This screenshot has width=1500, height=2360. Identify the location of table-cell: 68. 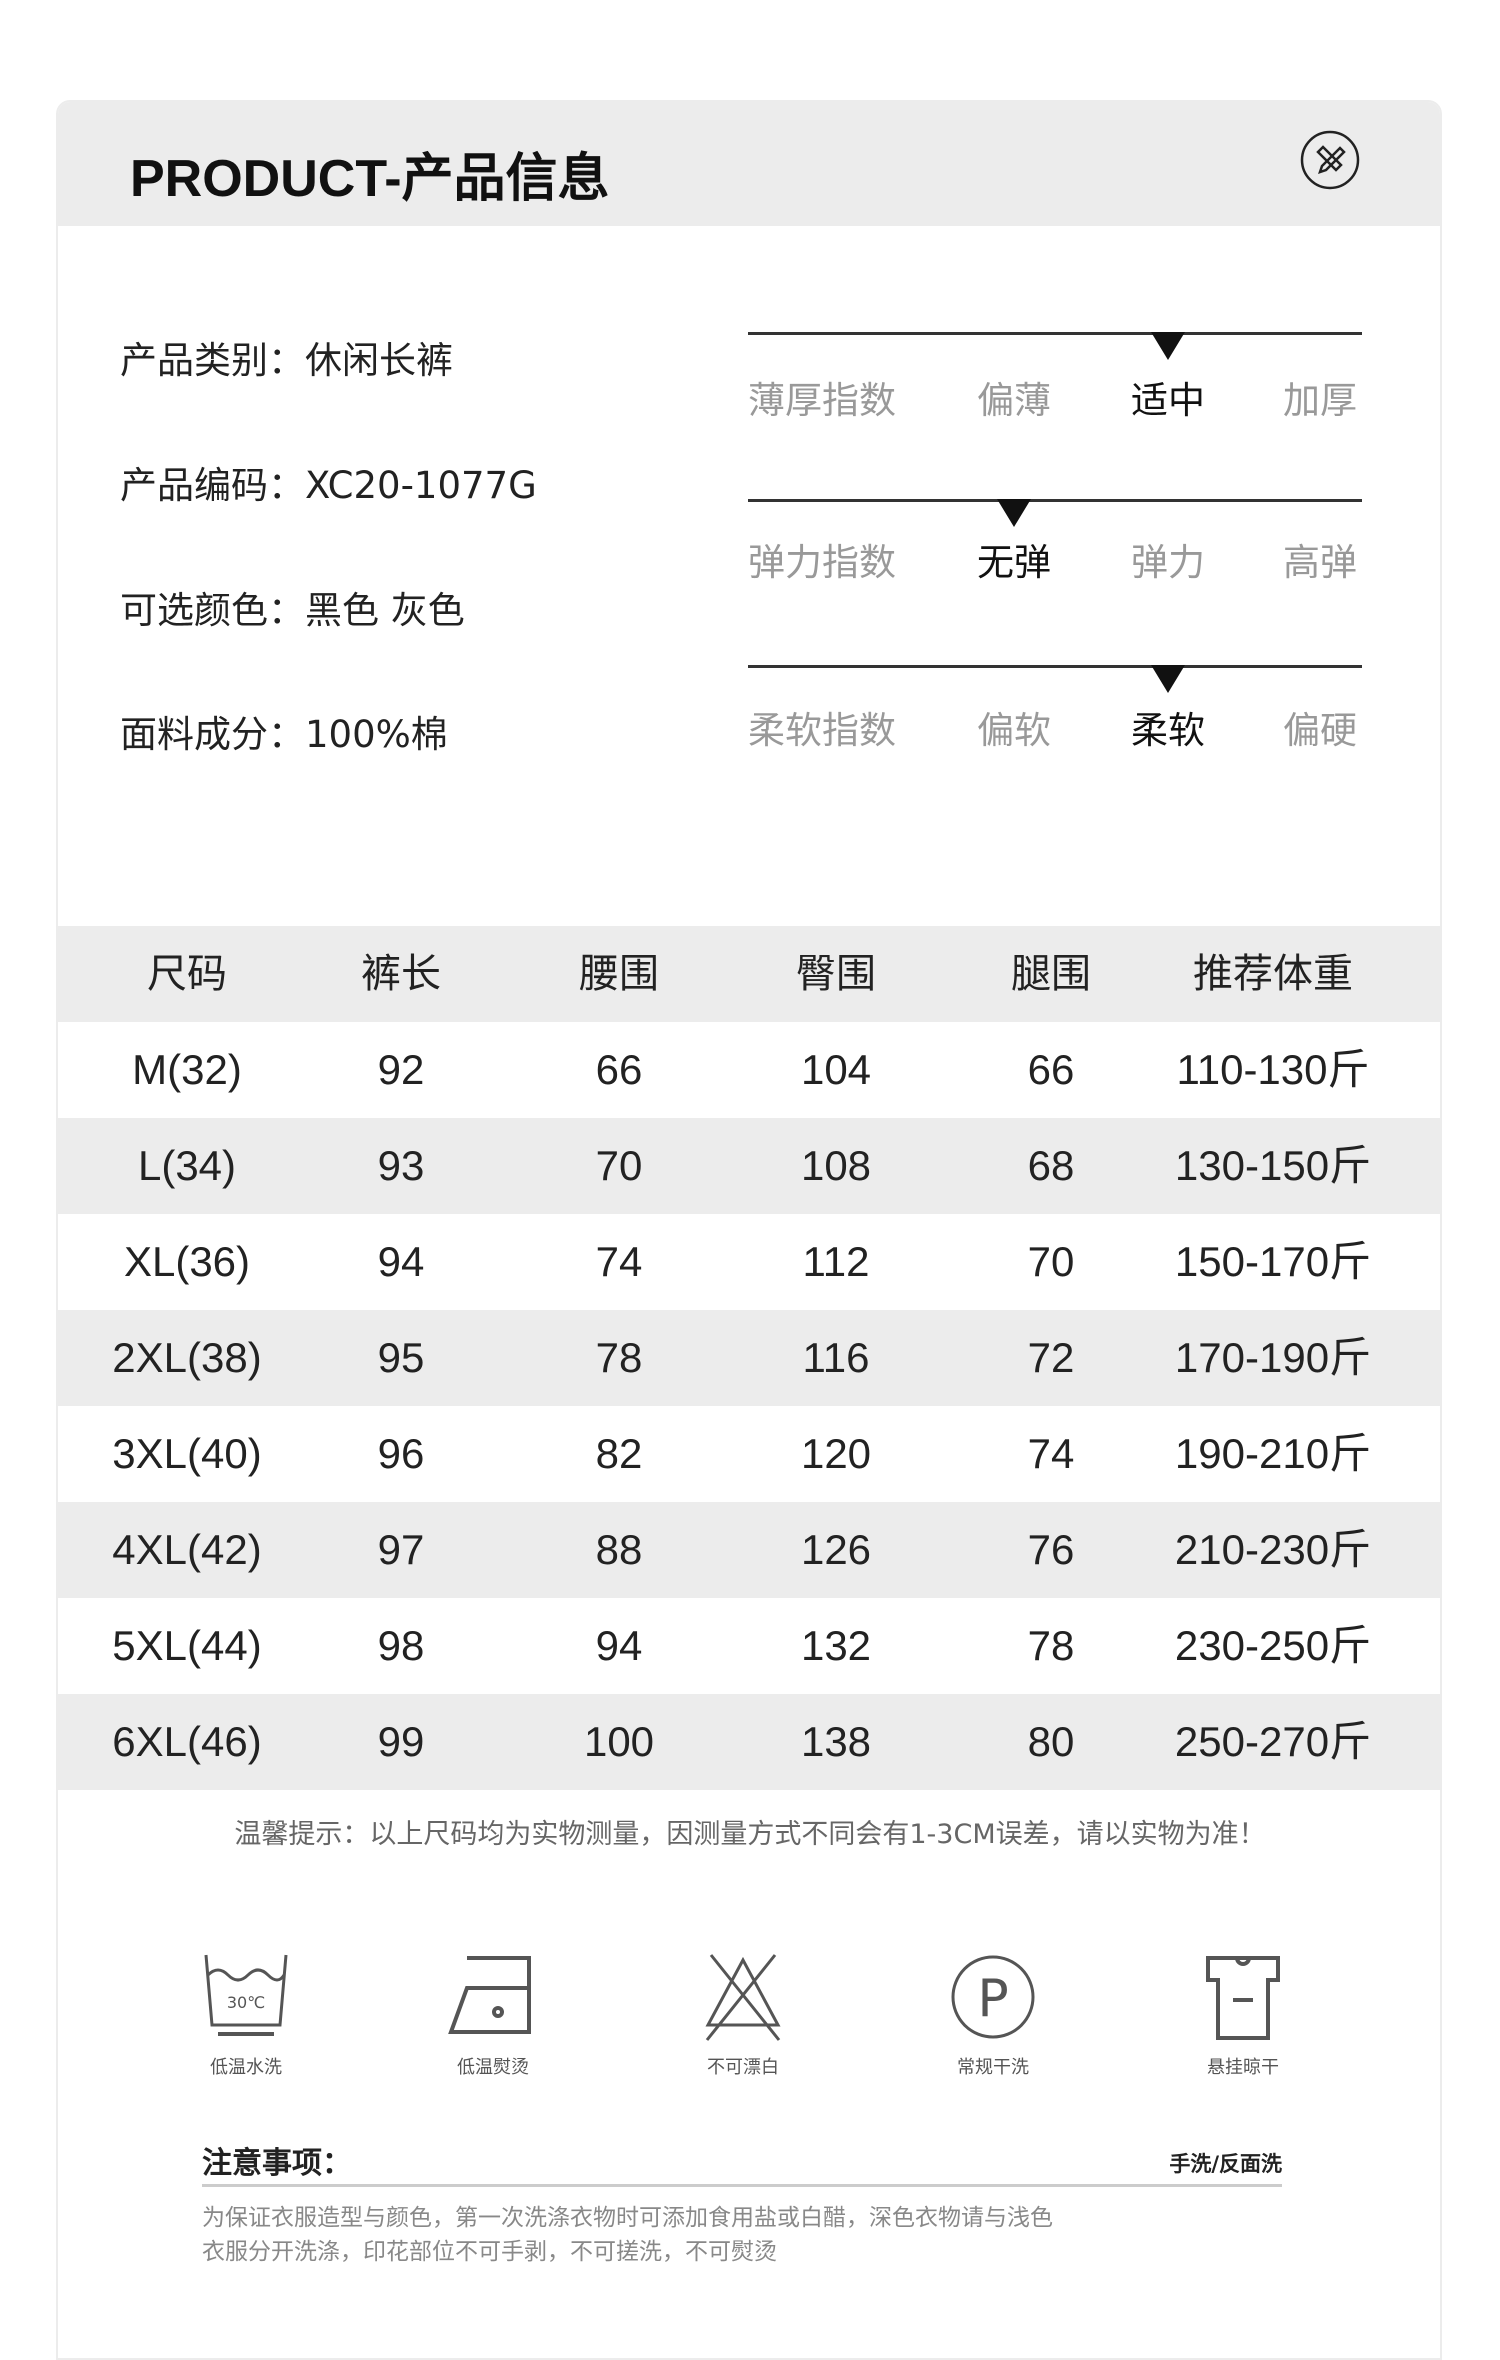
(1051, 1165).